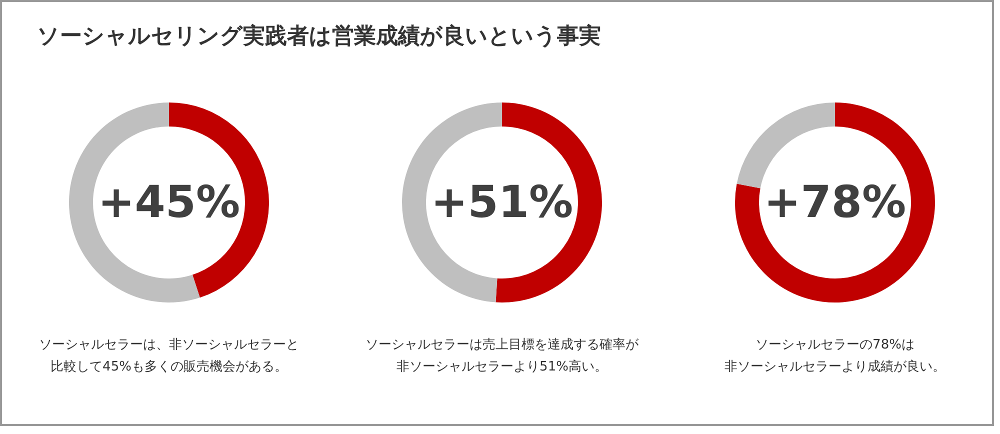  I want to click on text: ソーシャルセリング実践者は営業成績が良いという事実, so click(319, 36).